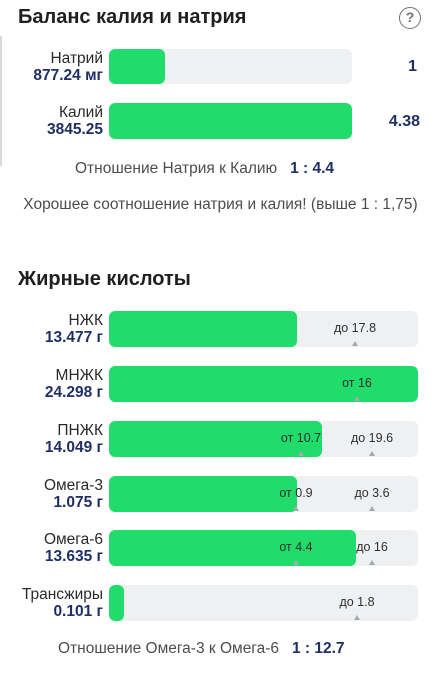 The image size is (437, 680). I want to click on potassium-bar-fill, so click(230, 121).